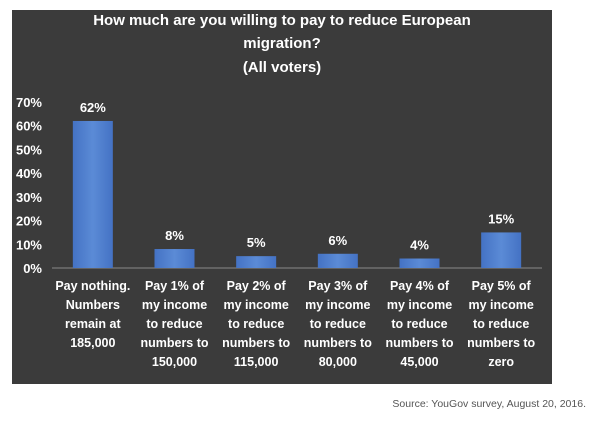  I want to click on y-tick-label: 0%, so click(32, 268).